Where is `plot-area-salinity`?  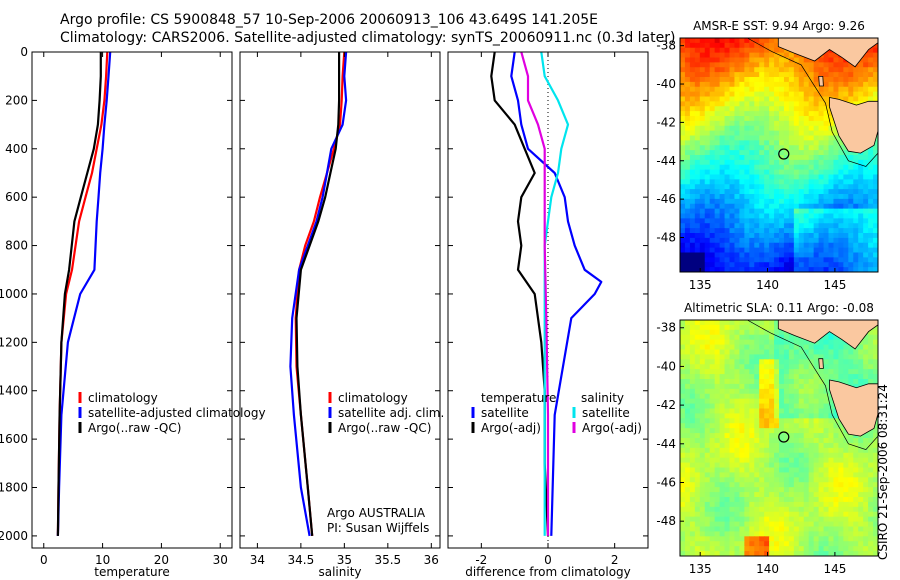 plot-area-salinity is located at coordinates (318, 294).